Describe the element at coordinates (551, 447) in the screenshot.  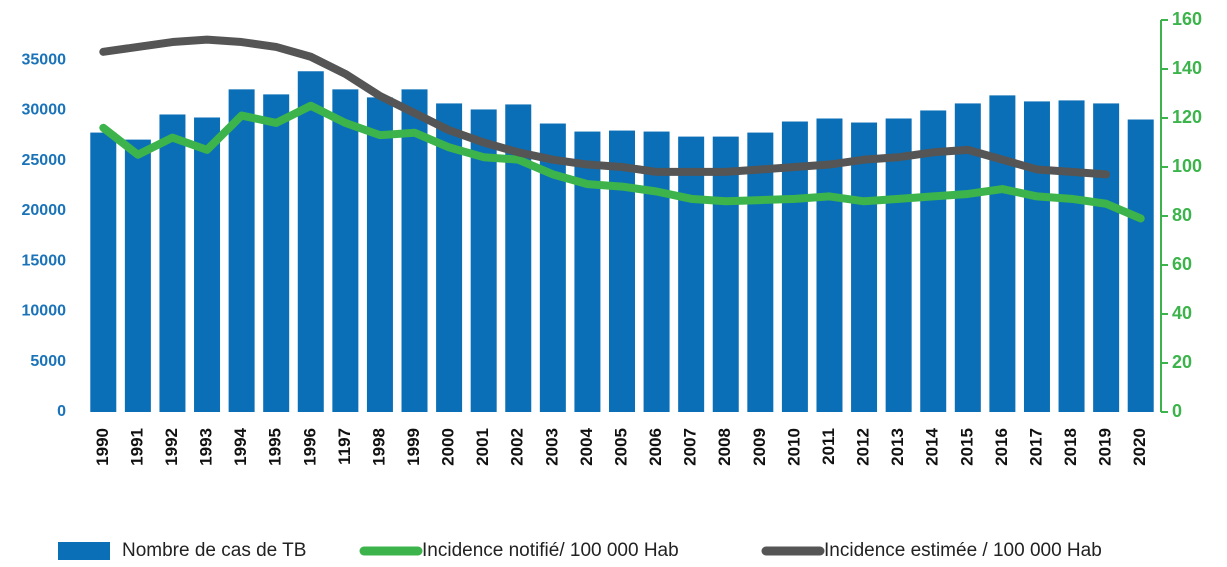
I see `x-tick-label: 2003` at that location.